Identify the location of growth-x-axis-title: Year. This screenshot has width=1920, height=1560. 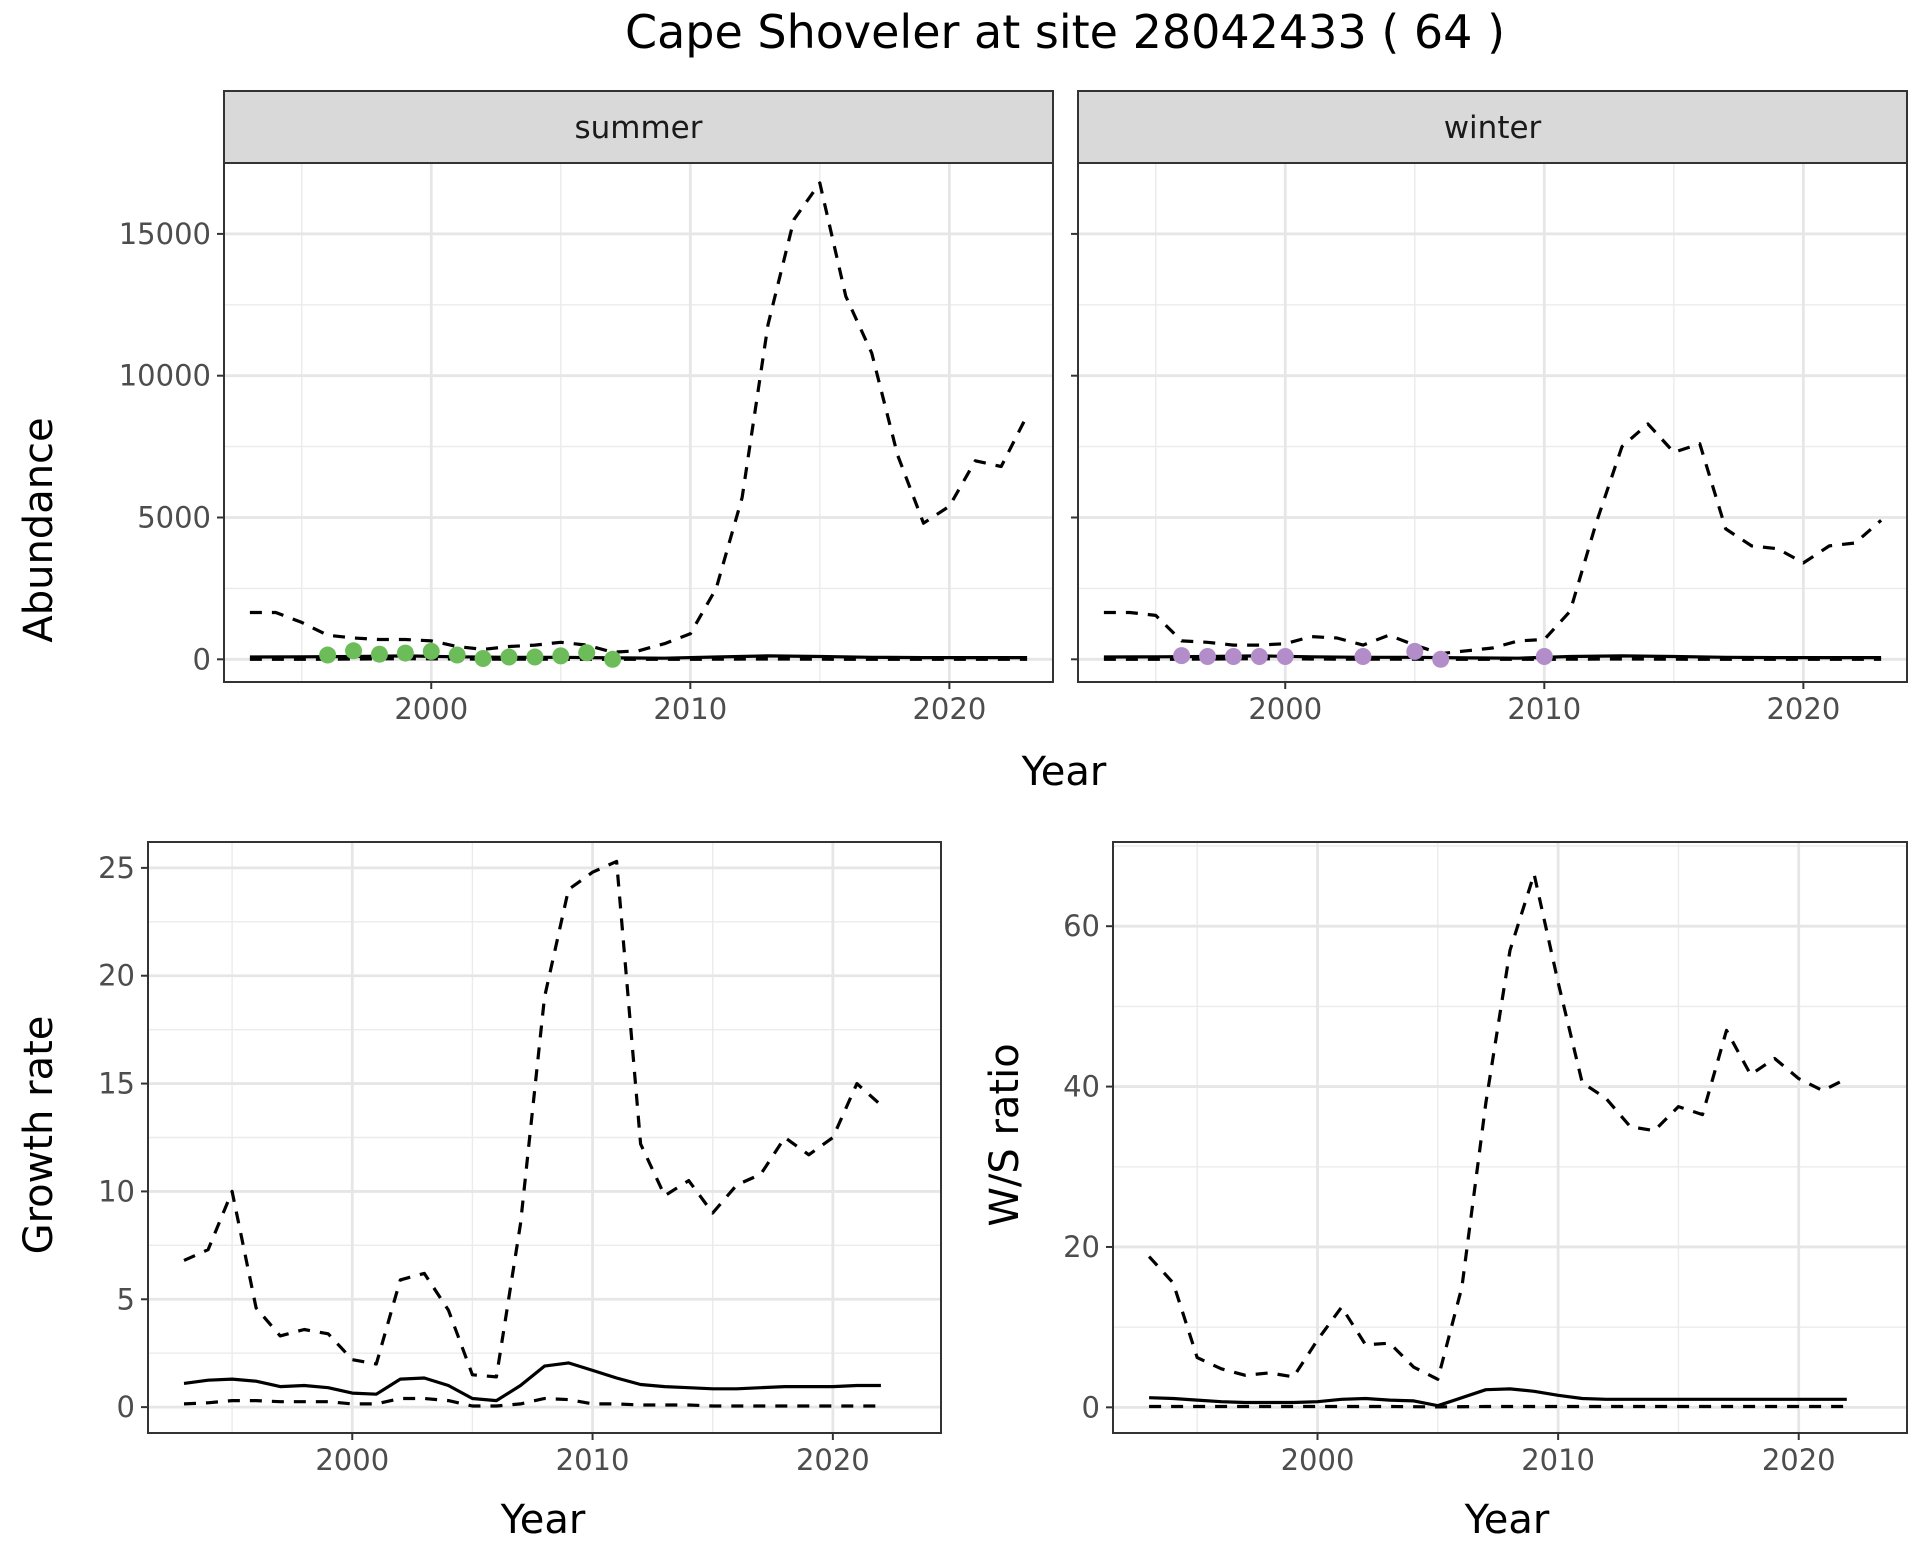
(543, 1520).